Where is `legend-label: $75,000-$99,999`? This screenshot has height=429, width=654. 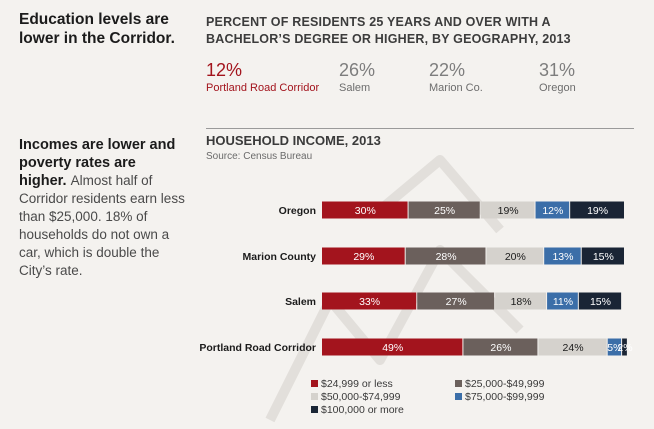
legend-label: $75,000-$99,999 is located at coordinates (505, 397).